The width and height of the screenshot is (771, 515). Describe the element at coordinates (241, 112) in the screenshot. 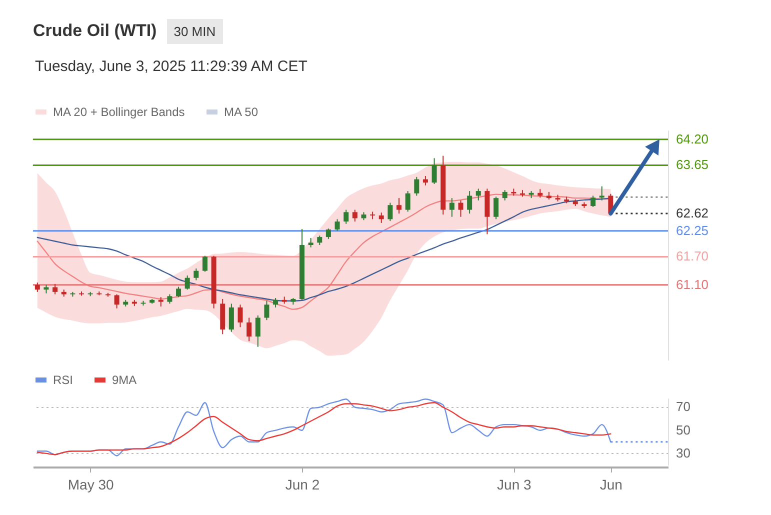

I see `legend-label: MA 50` at that location.